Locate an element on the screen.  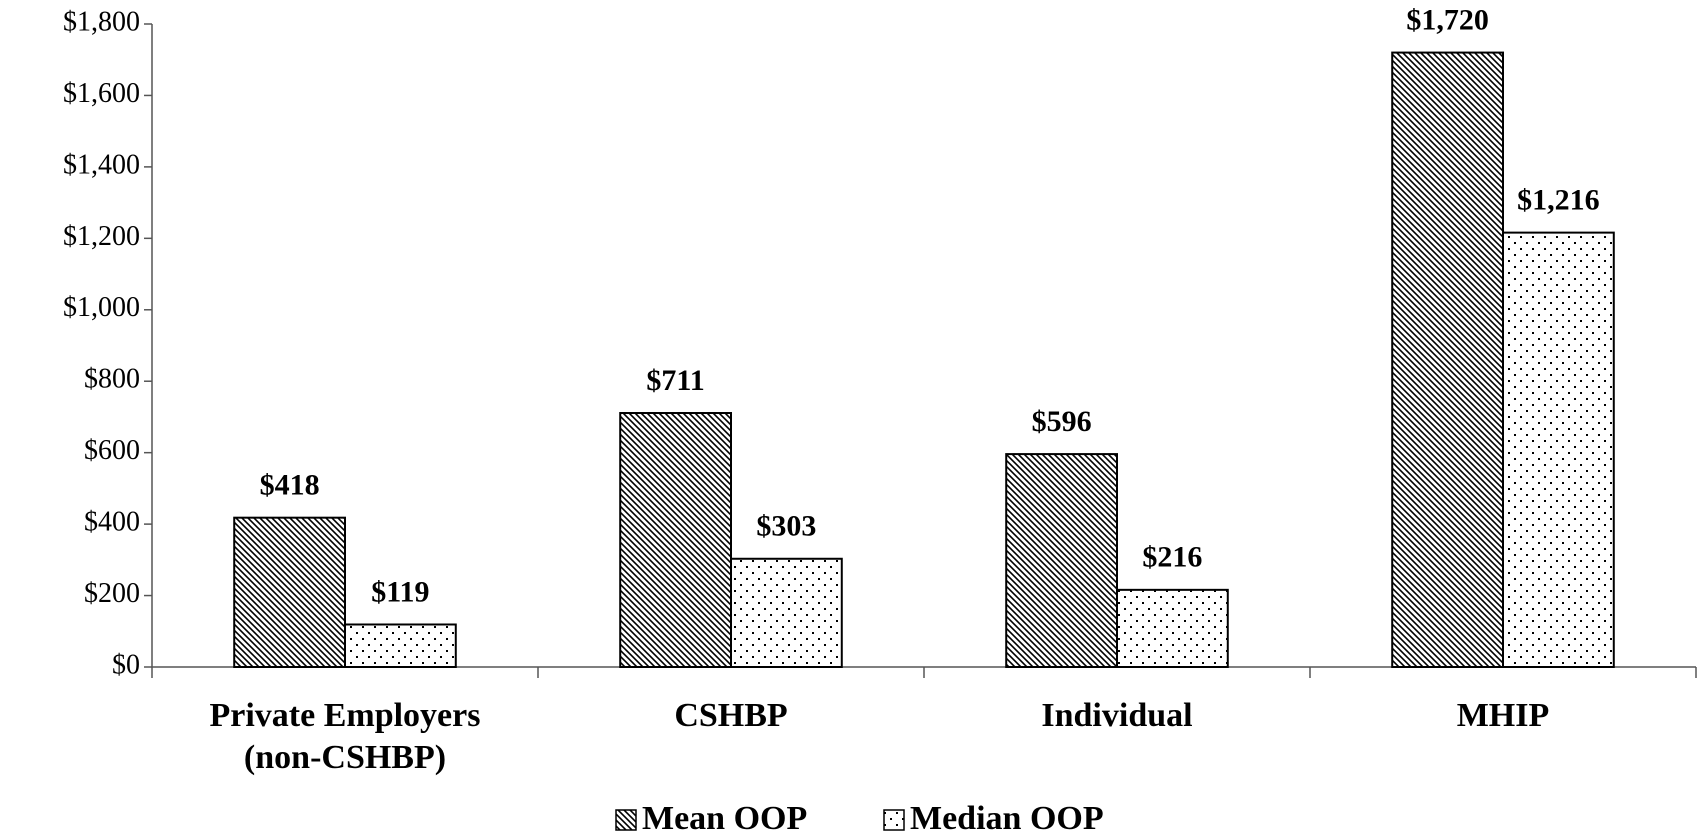
y-tick-label: $0 is located at coordinates (126, 664).